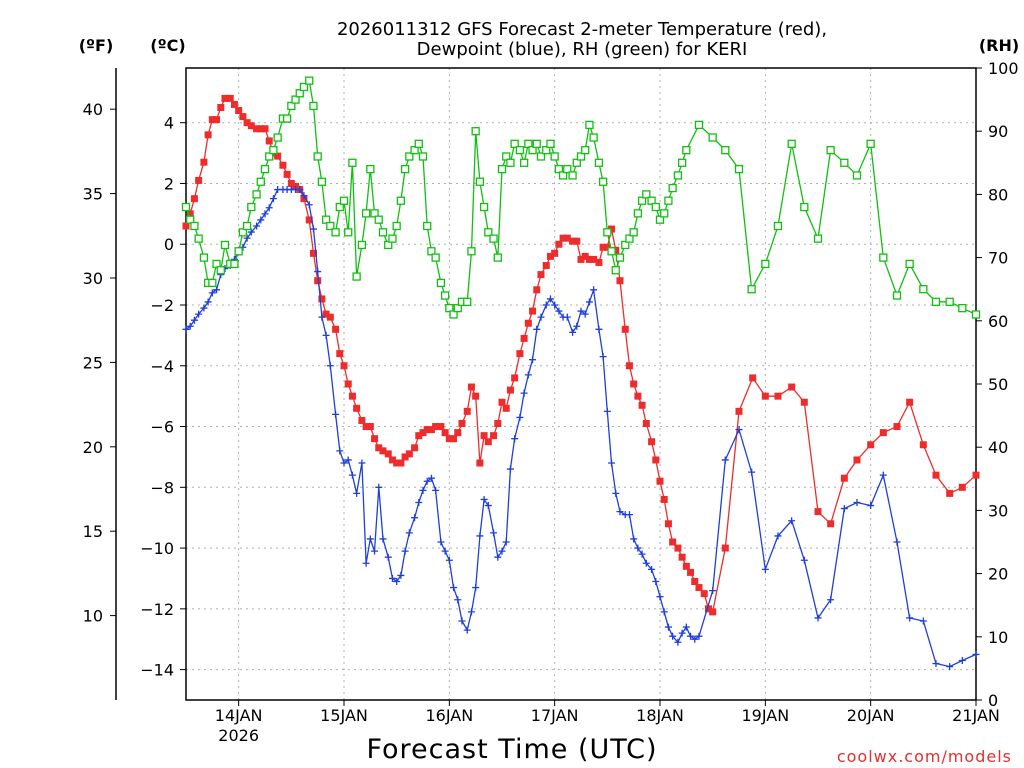 This screenshot has height=768, width=1024. Describe the element at coordinates (93, 362) in the screenshot. I see `fahrenheit-tick-label: 25` at that location.